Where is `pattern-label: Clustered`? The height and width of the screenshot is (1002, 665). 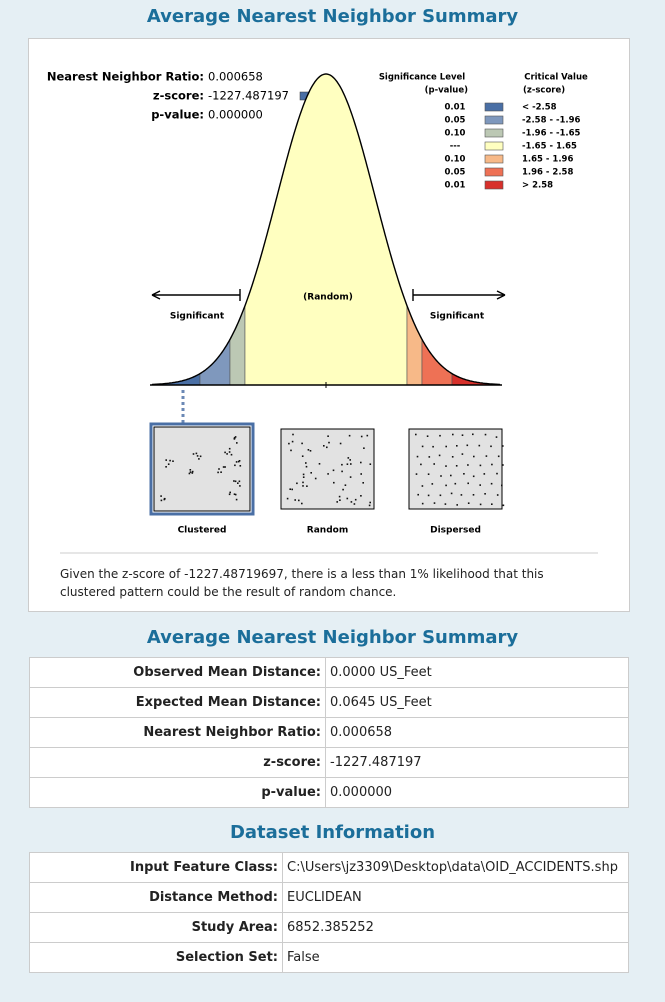 pattern-label: Clustered is located at coordinates (202, 531).